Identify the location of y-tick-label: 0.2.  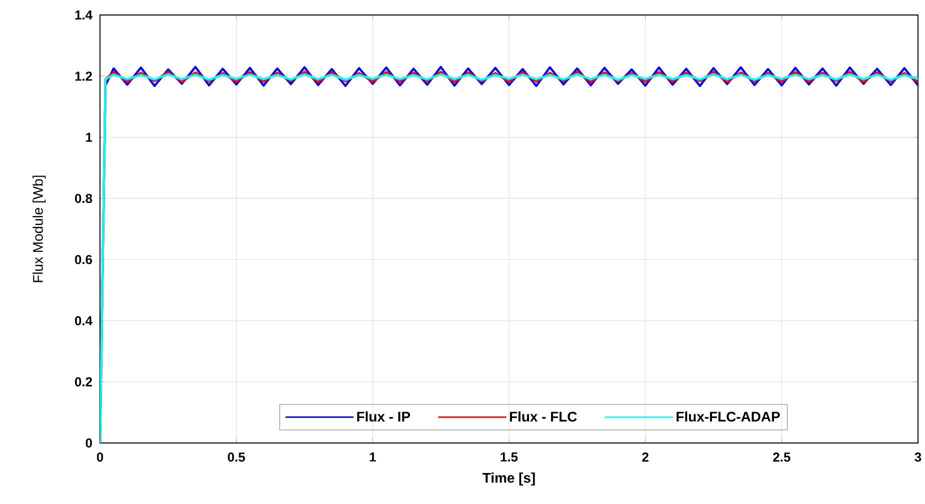
(83, 381).